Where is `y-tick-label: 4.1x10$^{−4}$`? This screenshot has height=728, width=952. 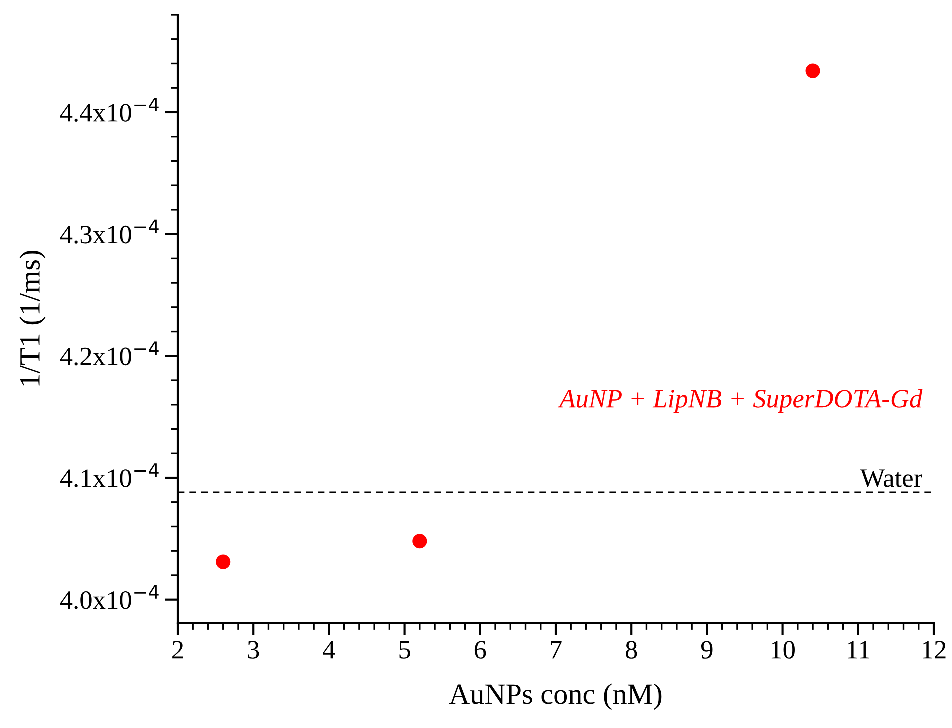 y-tick-label: 4.1x10$^{−4}$ is located at coordinates (109, 476).